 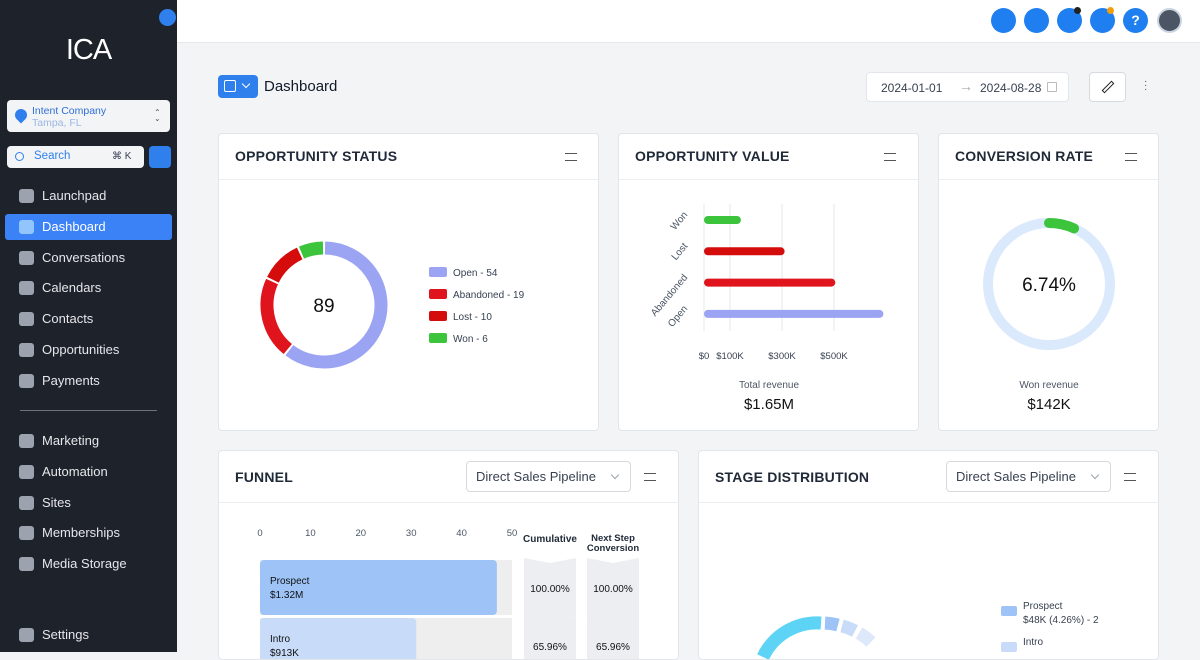 What do you see at coordinates (167, 17) in the screenshot?
I see `collapse-button` at bounding box center [167, 17].